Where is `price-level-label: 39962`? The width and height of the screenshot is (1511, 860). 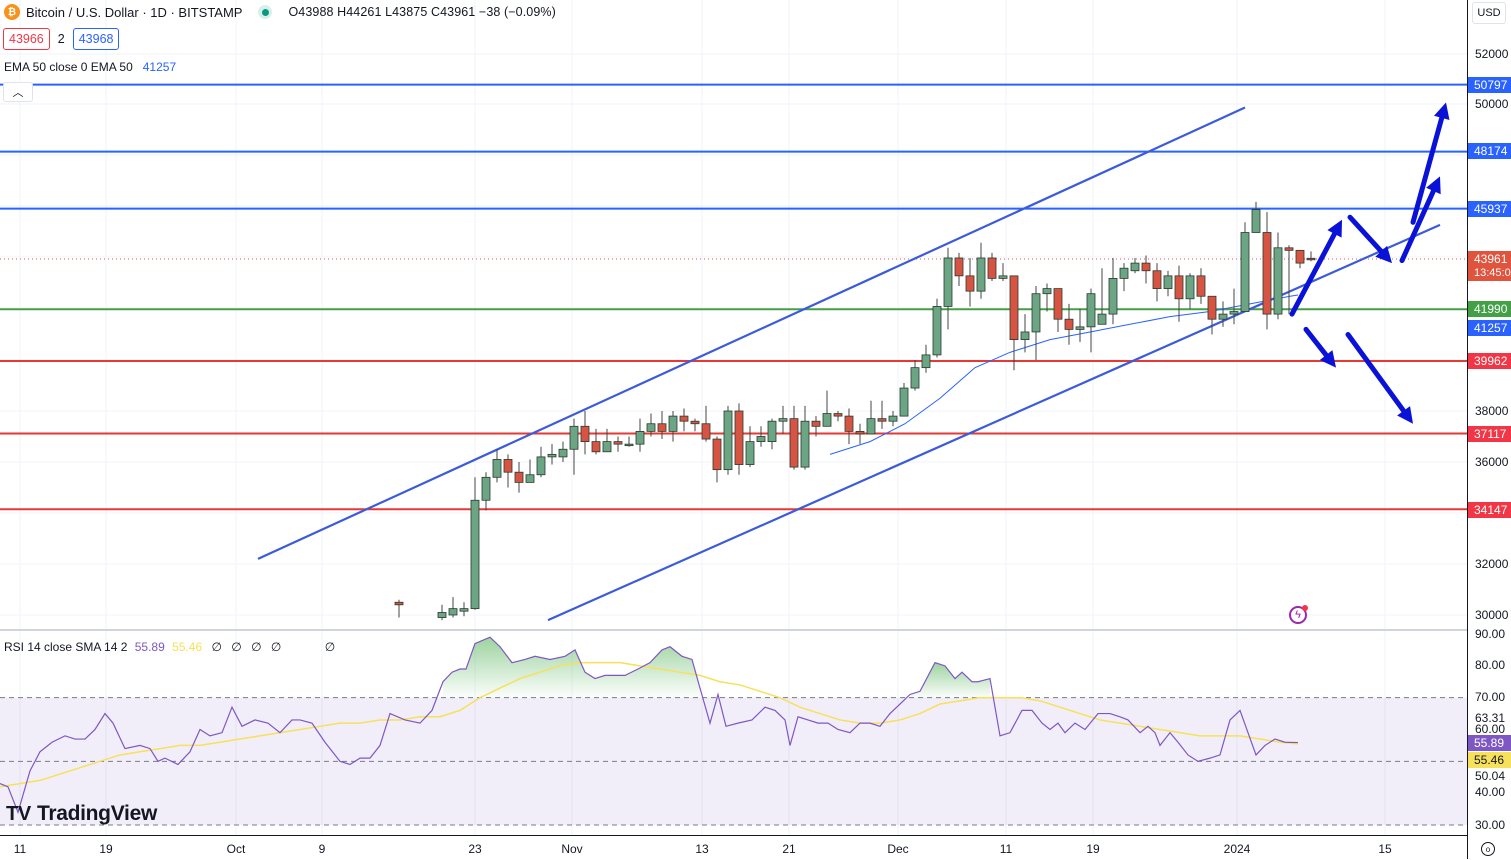 price-level-label: 39962 is located at coordinates (1489, 361).